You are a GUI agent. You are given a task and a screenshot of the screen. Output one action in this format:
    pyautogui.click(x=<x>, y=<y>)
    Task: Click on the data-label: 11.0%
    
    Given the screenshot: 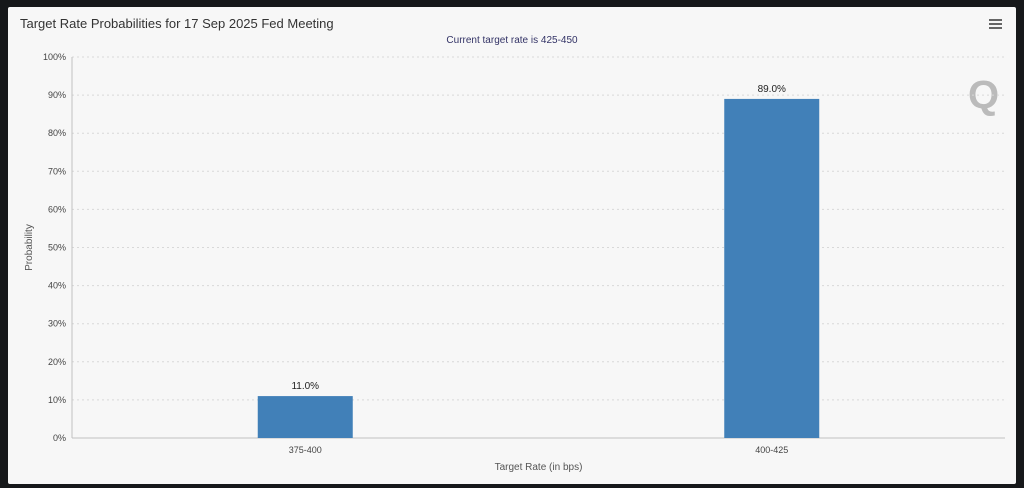 What is the action you would take?
    pyautogui.click(x=305, y=386)
    